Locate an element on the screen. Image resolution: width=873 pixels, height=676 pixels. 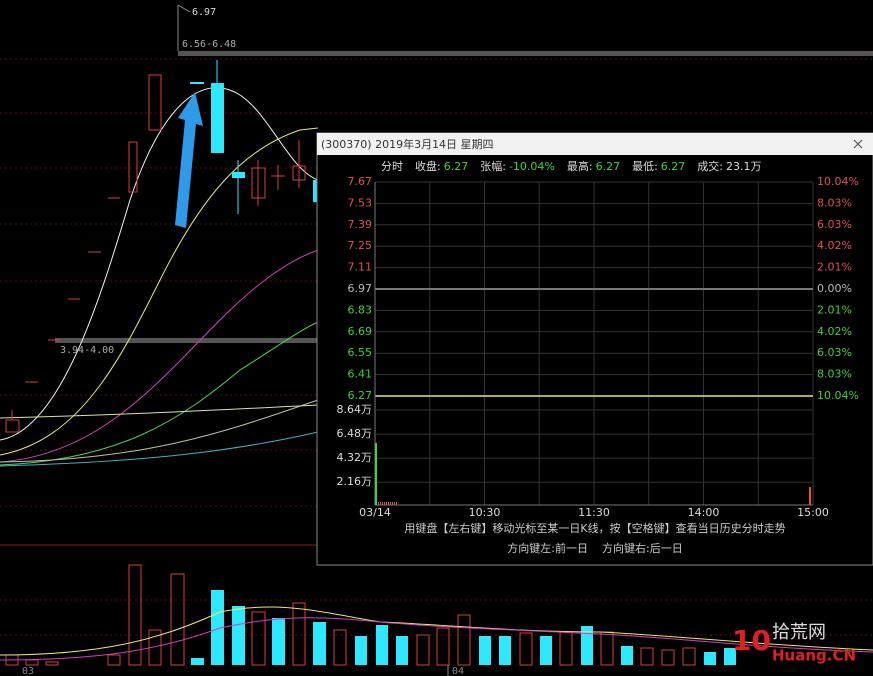
watermark-brand: 拾荒网 is located at coordinates (799, 632).